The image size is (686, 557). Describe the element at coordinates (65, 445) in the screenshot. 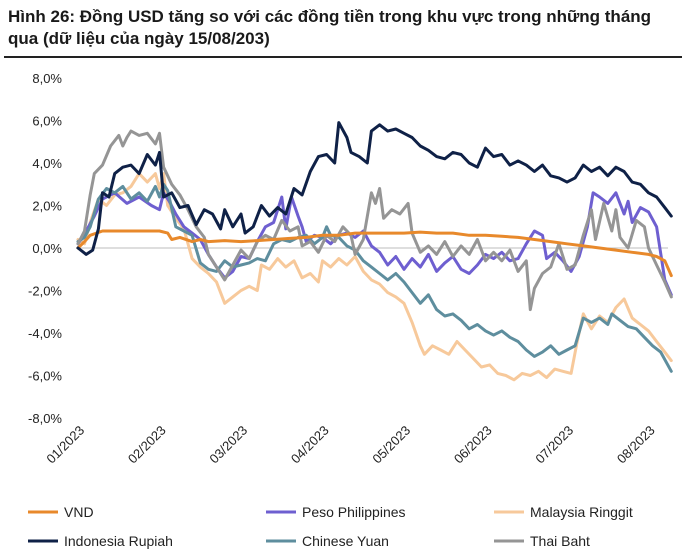

I see `x-tick-label: 01/2023` at that location.